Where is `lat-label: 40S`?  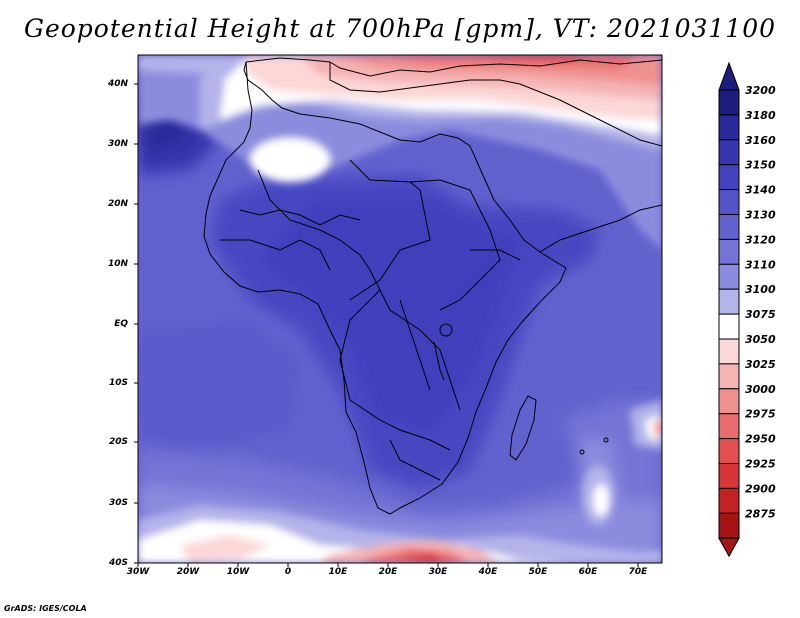 lat-label: 40S is located at coordinates (118, 563).